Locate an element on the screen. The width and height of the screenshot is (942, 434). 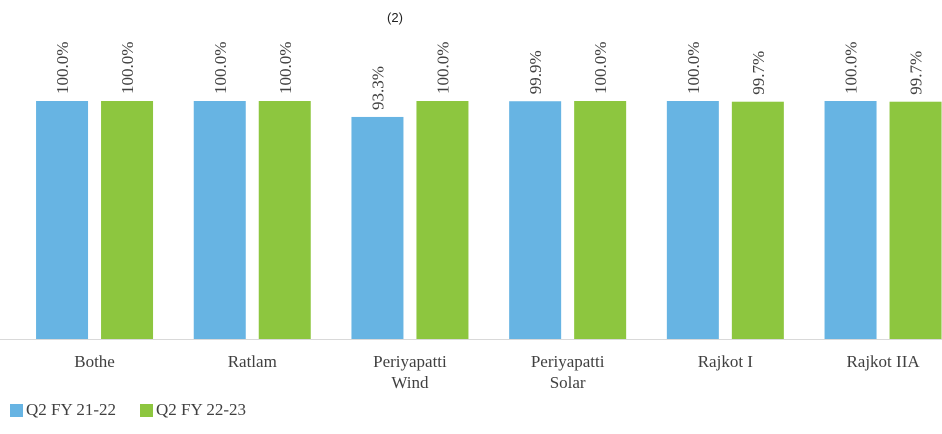
x-tick-label: Periyapatti Wind is located at coordinates (410, 372).